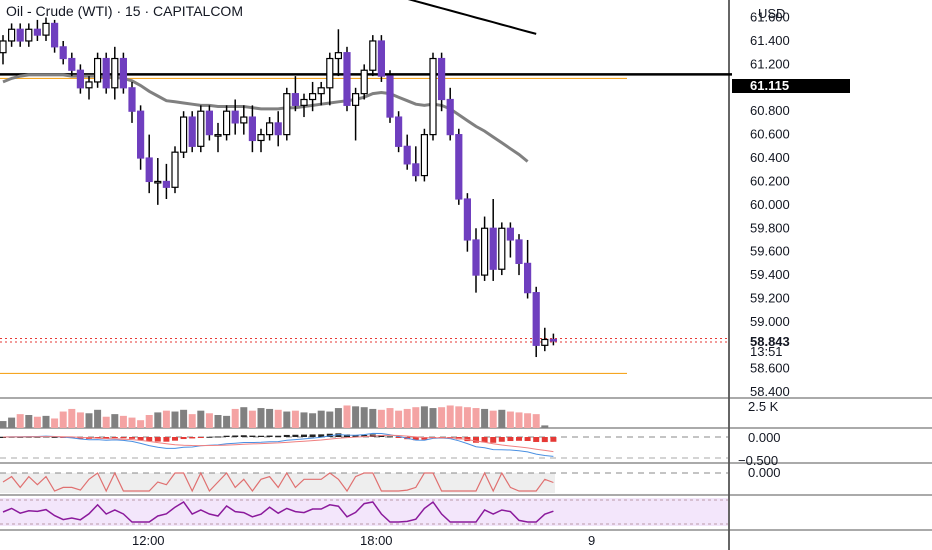 Image resolution: width=932 pixels, height=550 pixels. Describe the element at coordinates (766, 351) in the screenshot. I see `countdown-label: 13:51` at that location.